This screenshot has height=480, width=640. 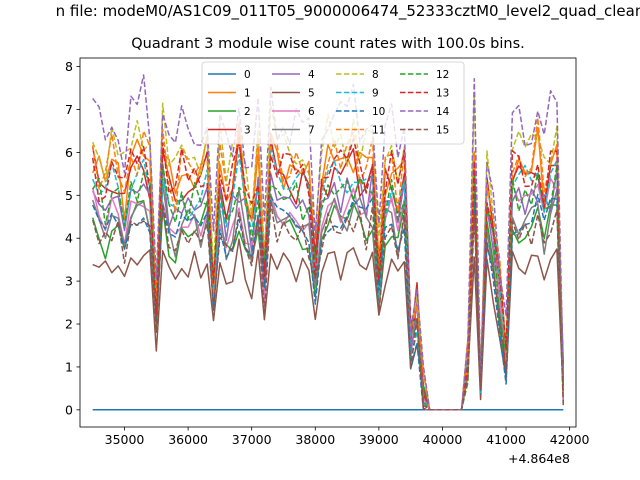 What do you see at coordinates (442, 75) in the screenshot?
I see `legend-label-12: 12` at bounding box center [442, 75].